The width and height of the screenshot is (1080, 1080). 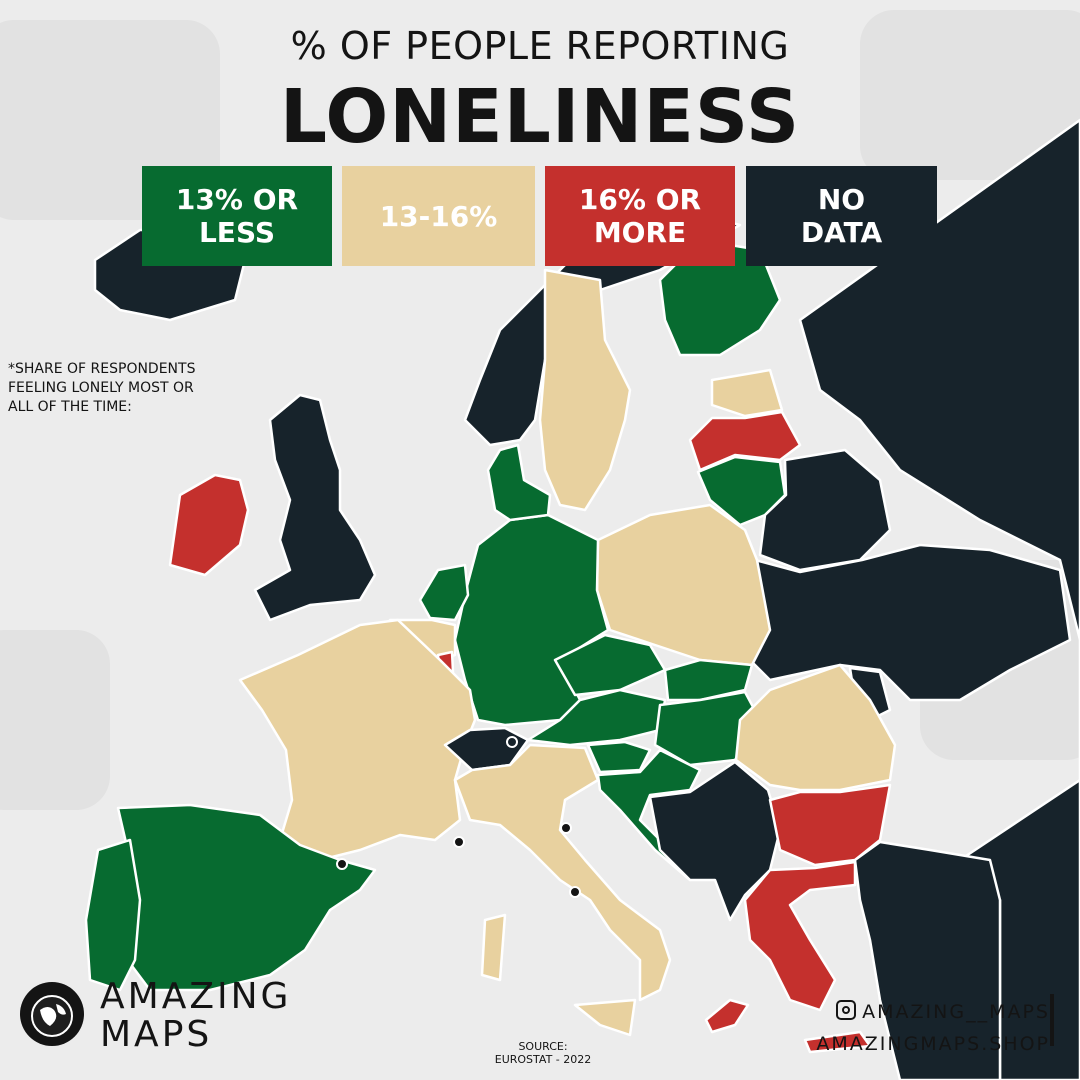 I want to click on brand-name-line1: AMAZING, so click(x=196, y=996).